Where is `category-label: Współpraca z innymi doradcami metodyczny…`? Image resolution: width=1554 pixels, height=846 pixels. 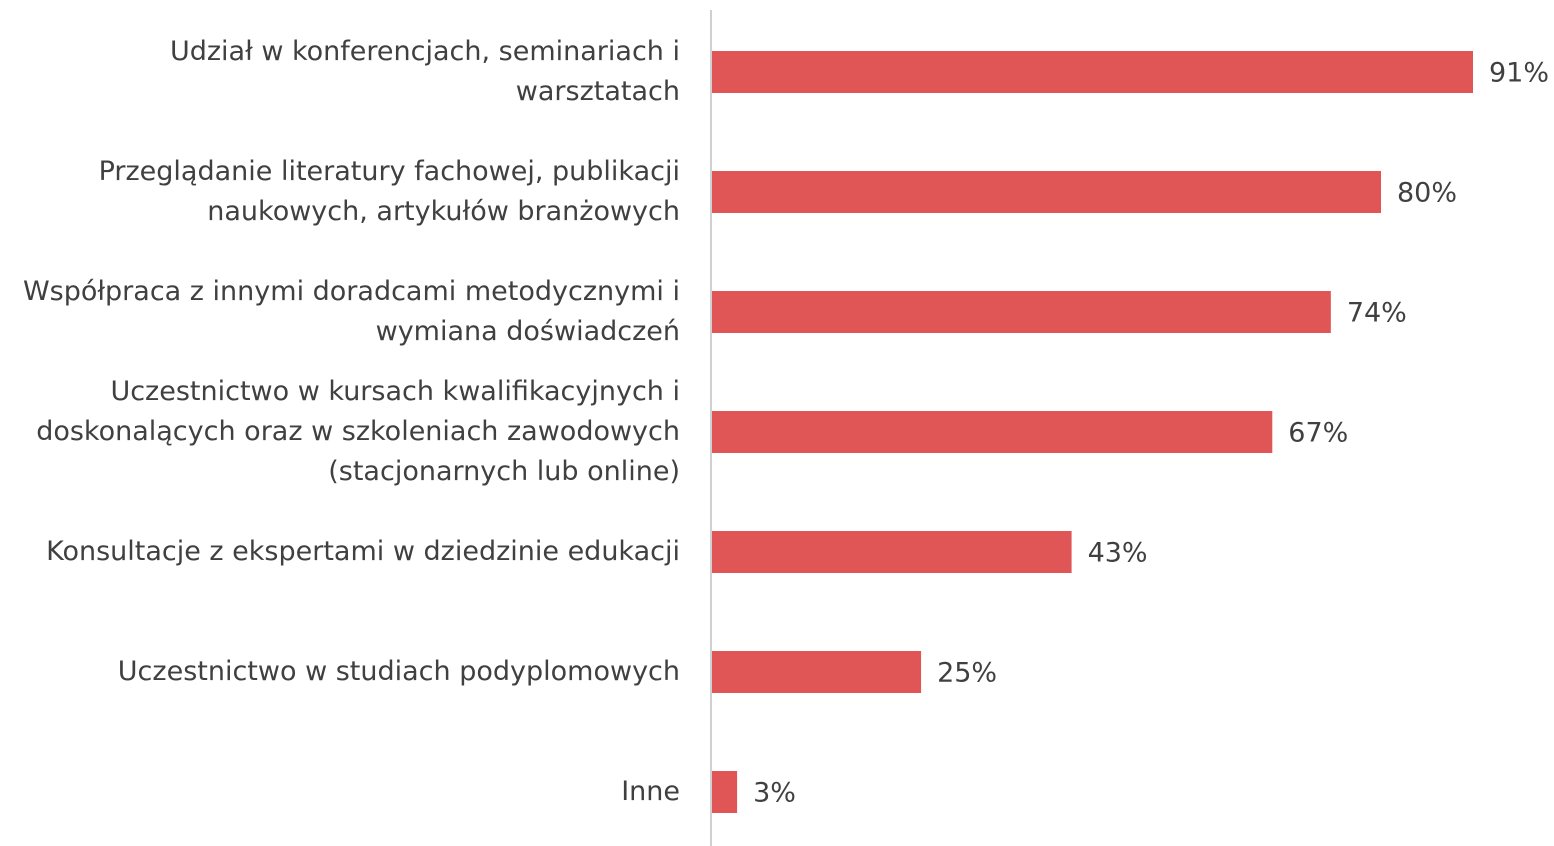
category-label: Współpraca z innymi doradcami metodyczny… is located at coordinates (351, 311).